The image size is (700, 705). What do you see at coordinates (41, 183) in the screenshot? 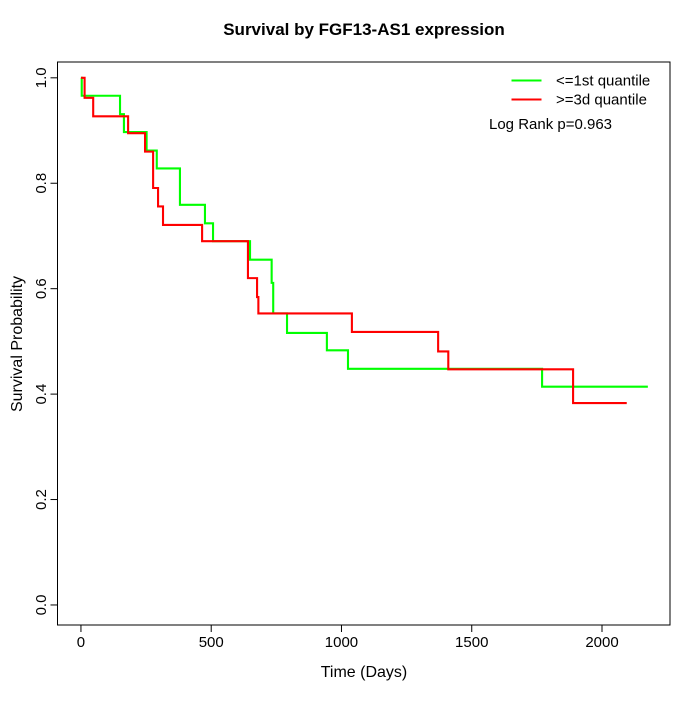
I see `y-tick-label: 0.8` at bounding box center [41, 183].